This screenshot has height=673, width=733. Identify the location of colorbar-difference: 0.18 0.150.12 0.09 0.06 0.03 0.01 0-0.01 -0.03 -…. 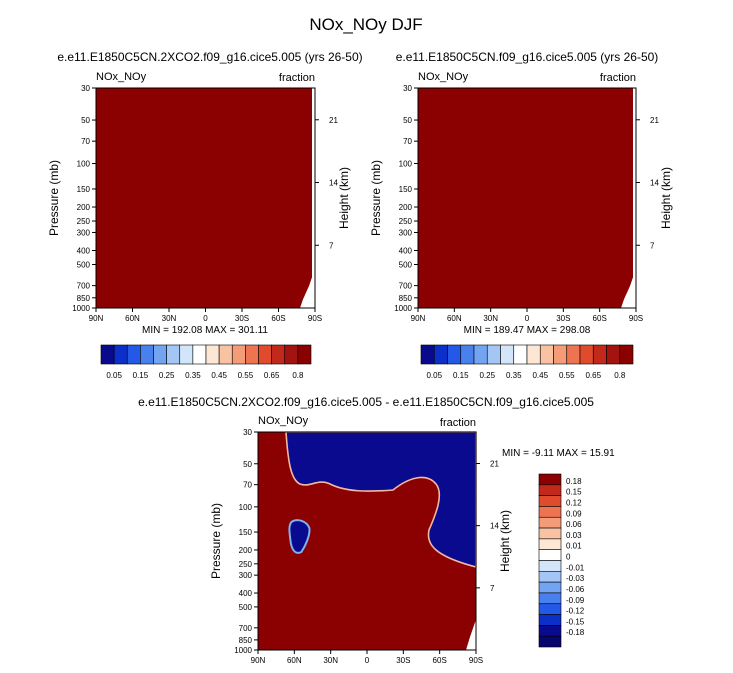
(561, 560).